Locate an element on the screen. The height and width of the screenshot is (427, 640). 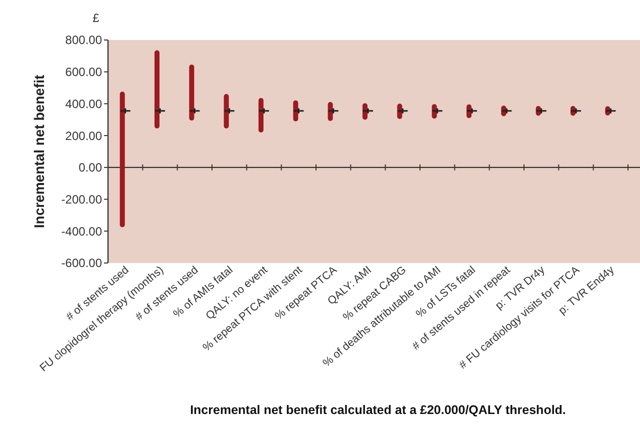
y-tick-label: 800.00 is located at coordinates (83, 40).